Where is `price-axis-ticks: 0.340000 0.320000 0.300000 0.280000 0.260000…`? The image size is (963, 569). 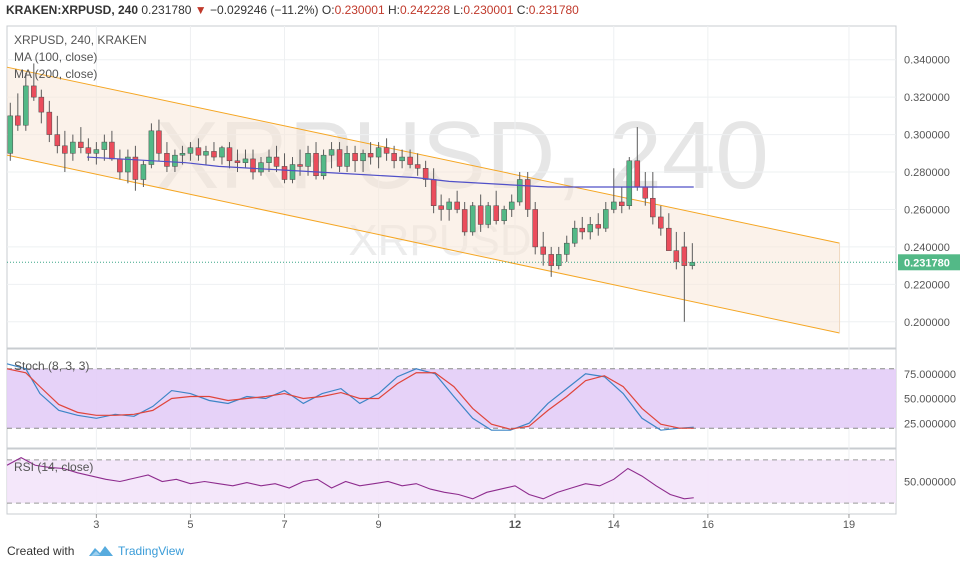 price-axis-ticks: 0.340000 0.320000 0.300000 0.280000 0.260000… is located at coordinates (929, 192).